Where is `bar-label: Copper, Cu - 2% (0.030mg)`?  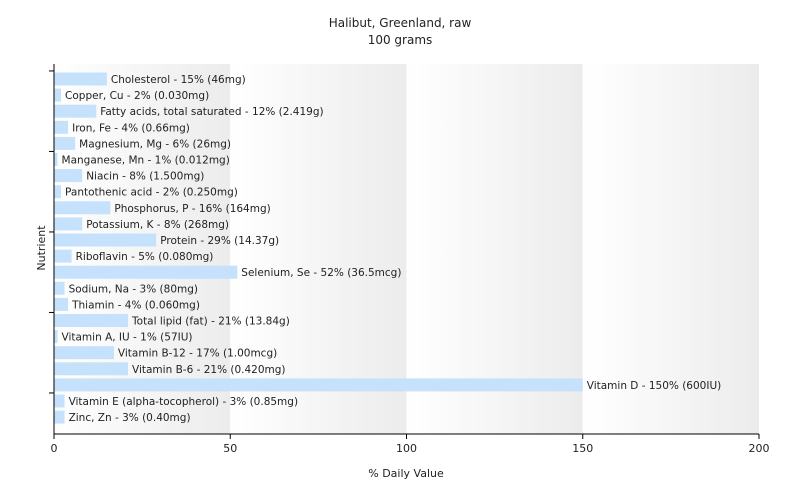
bar-label: Copper, Cu - 2% (0.030mg) is located at coordinates (137, 96).